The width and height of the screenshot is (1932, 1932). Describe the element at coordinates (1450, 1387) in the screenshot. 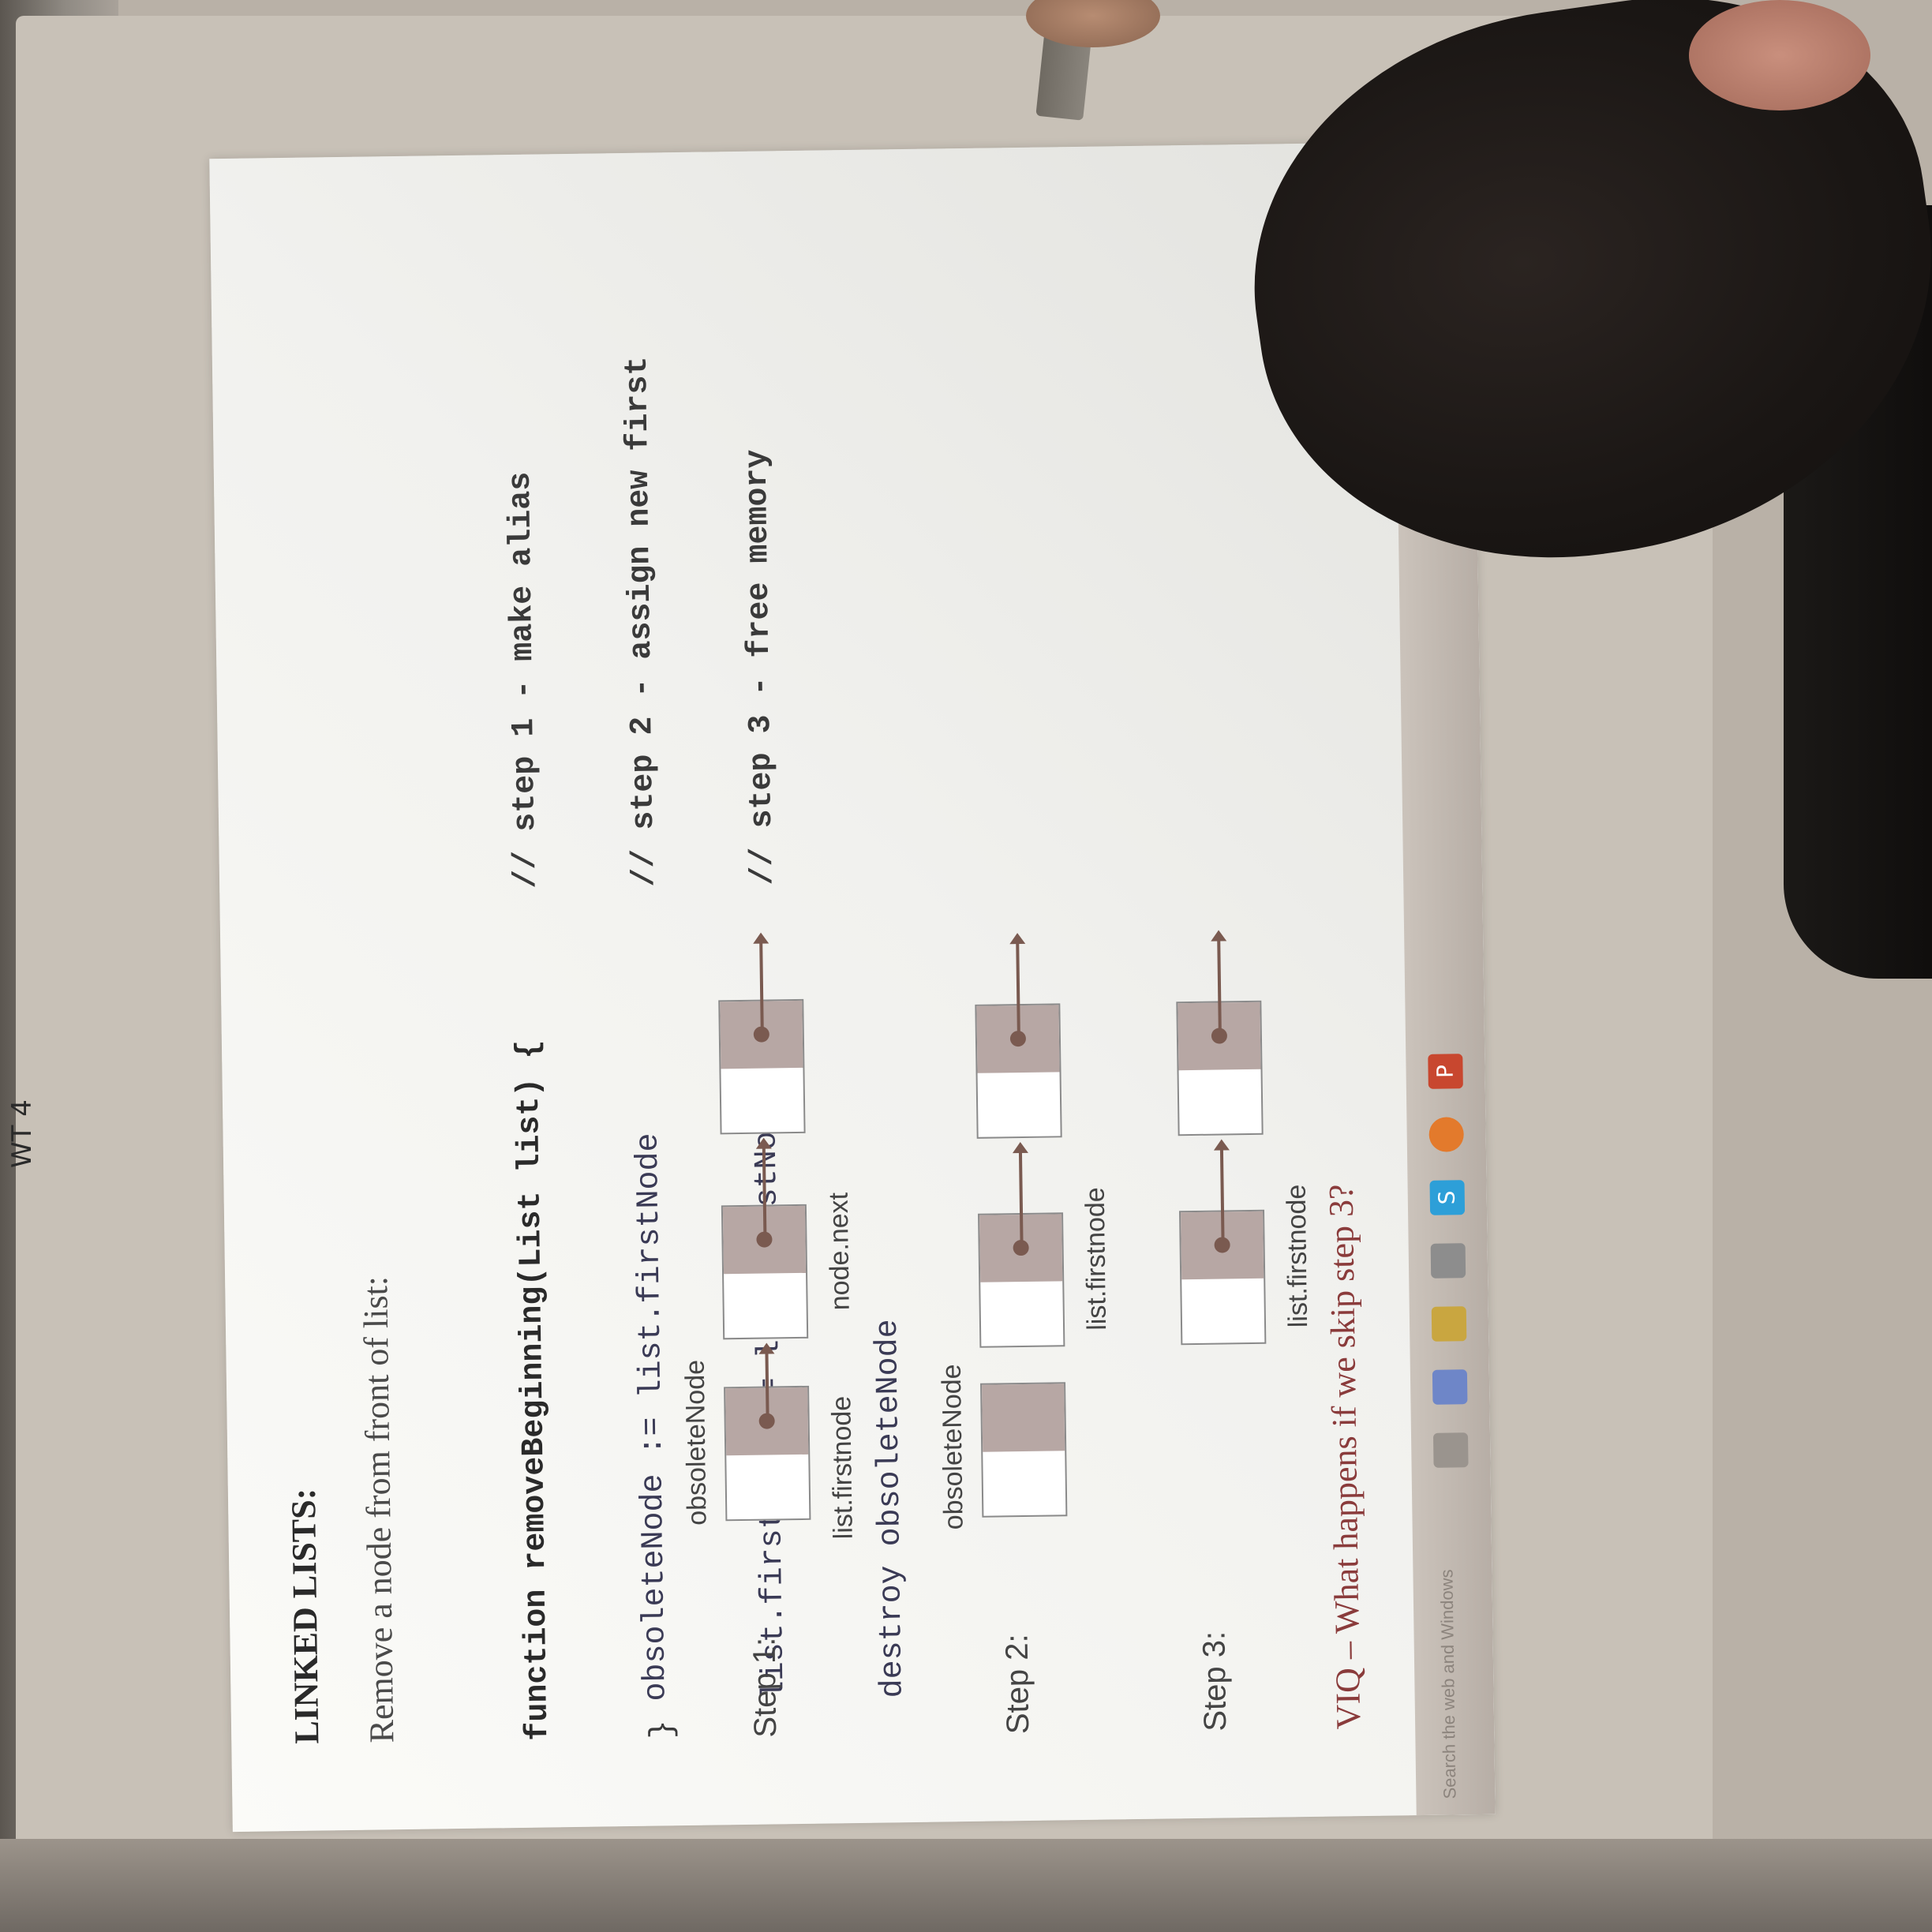

I see `edge-icon` at that location.